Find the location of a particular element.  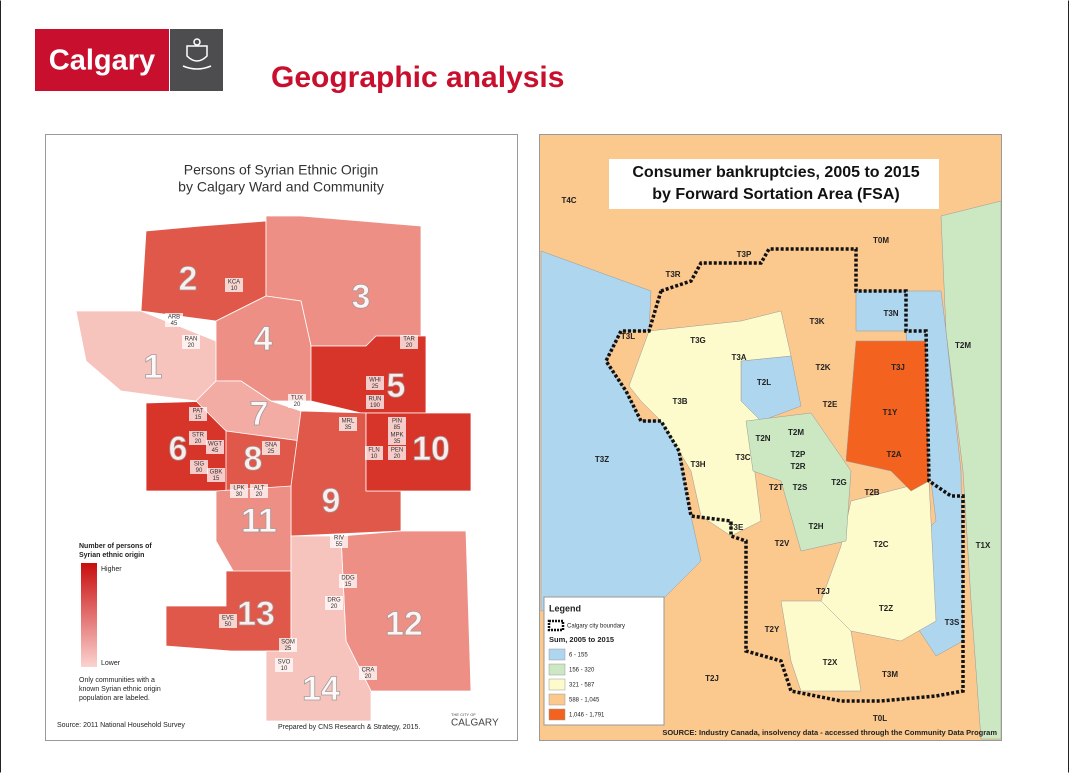

community-code: SVO is located at coordinates (284, 663).